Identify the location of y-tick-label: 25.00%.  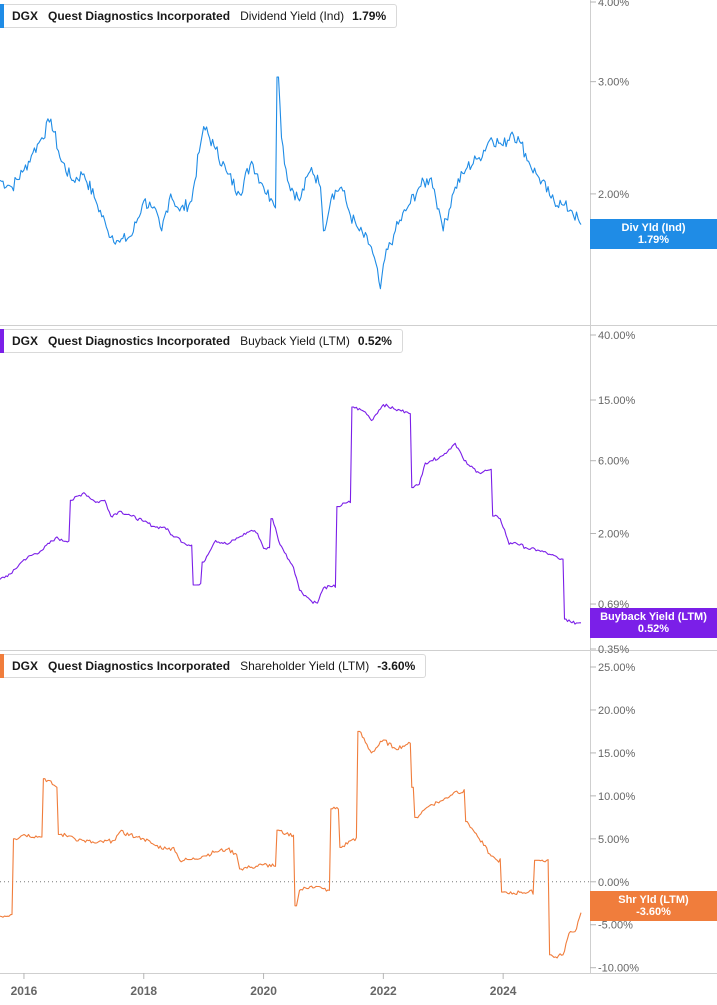
(617, 668).